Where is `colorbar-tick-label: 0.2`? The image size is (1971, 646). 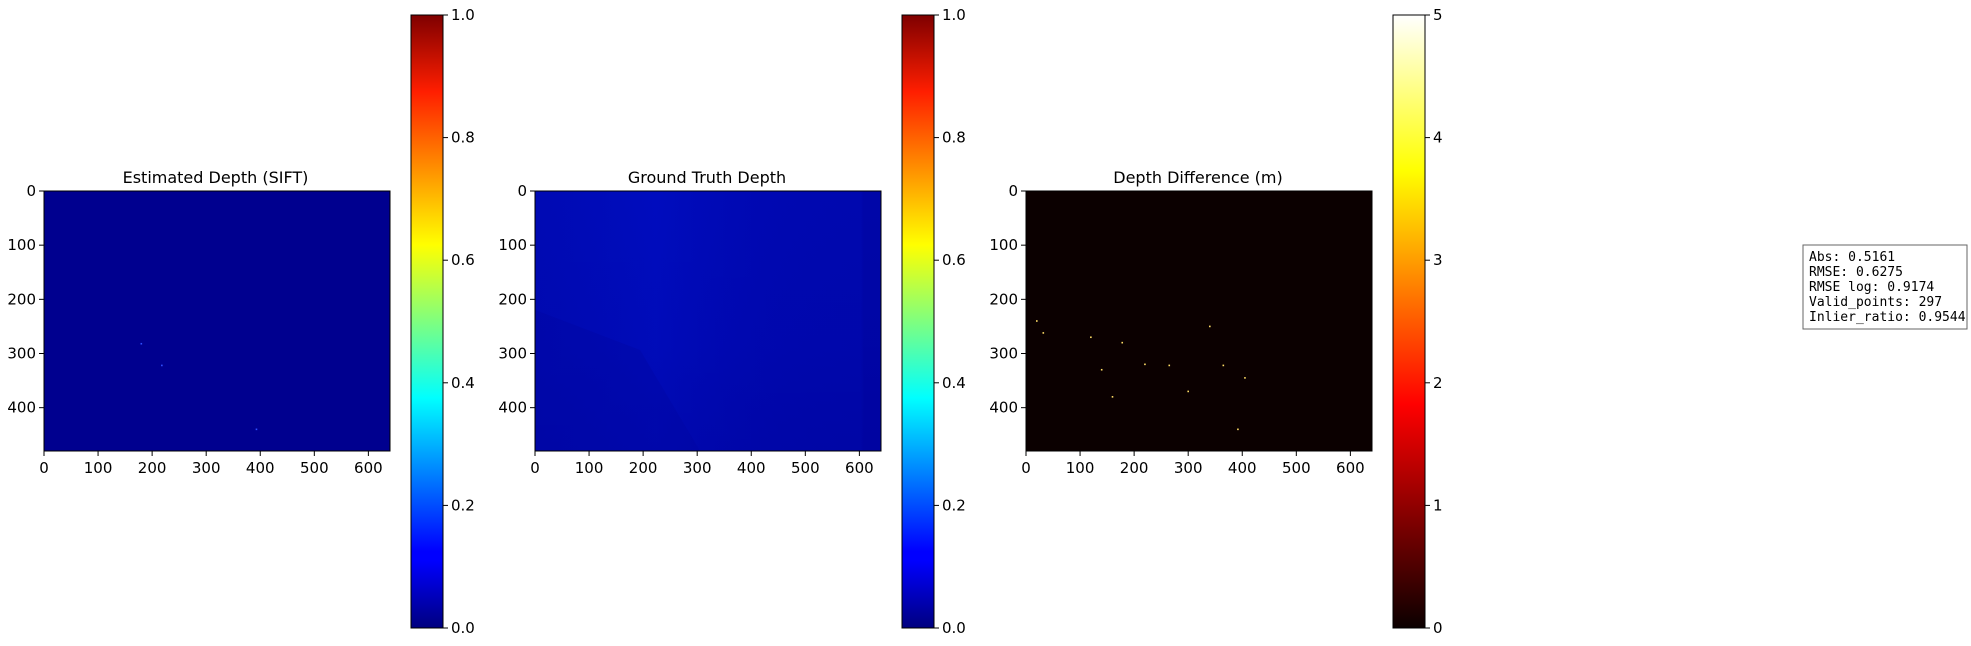 colorbar-tick-label: 0.2 is located at coordinates (463, 505).